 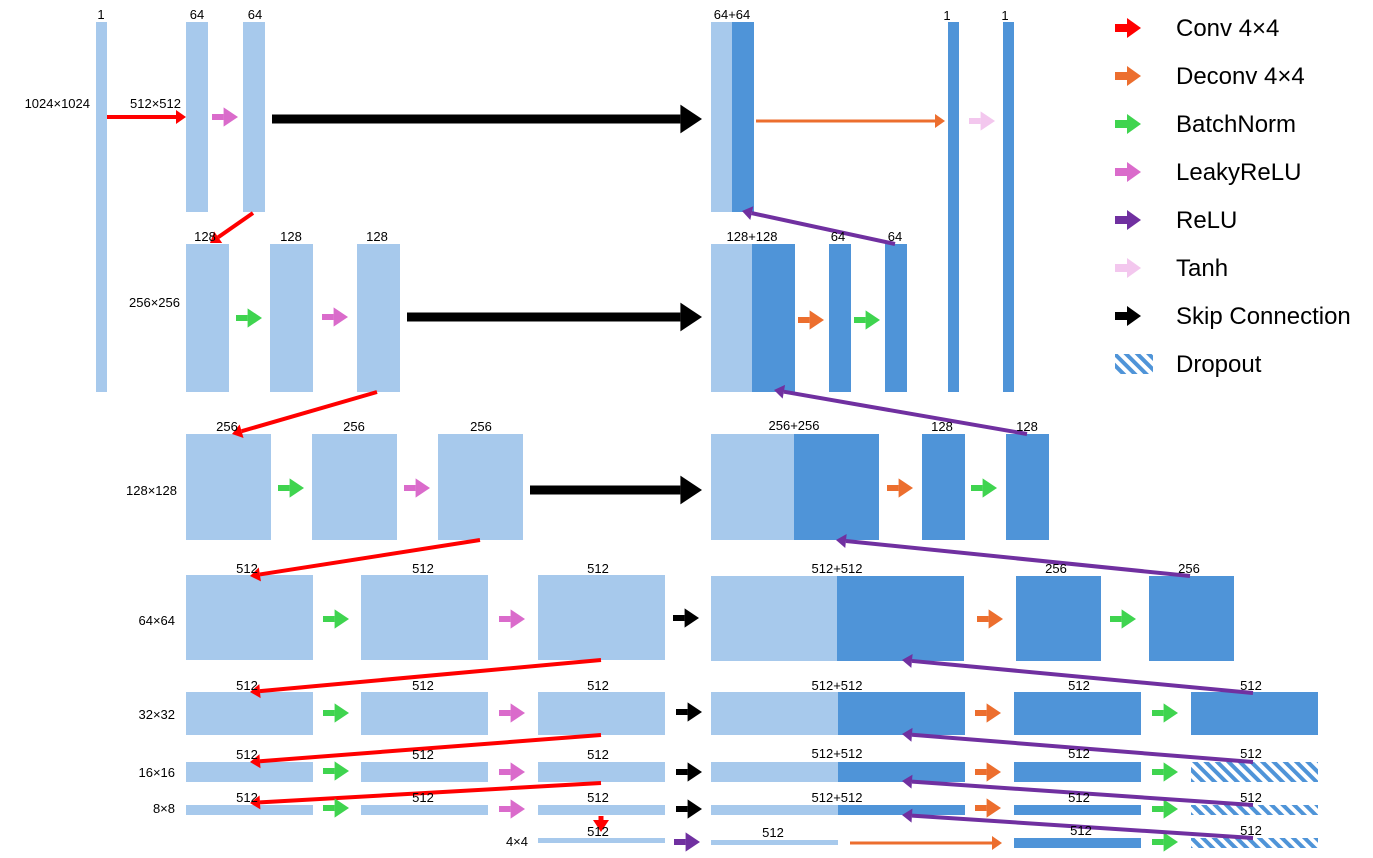 What do you see at coordinates (164, 808) in the screenshot?
I see `res-label-8: 8×8` at bounding box center [164, 808].